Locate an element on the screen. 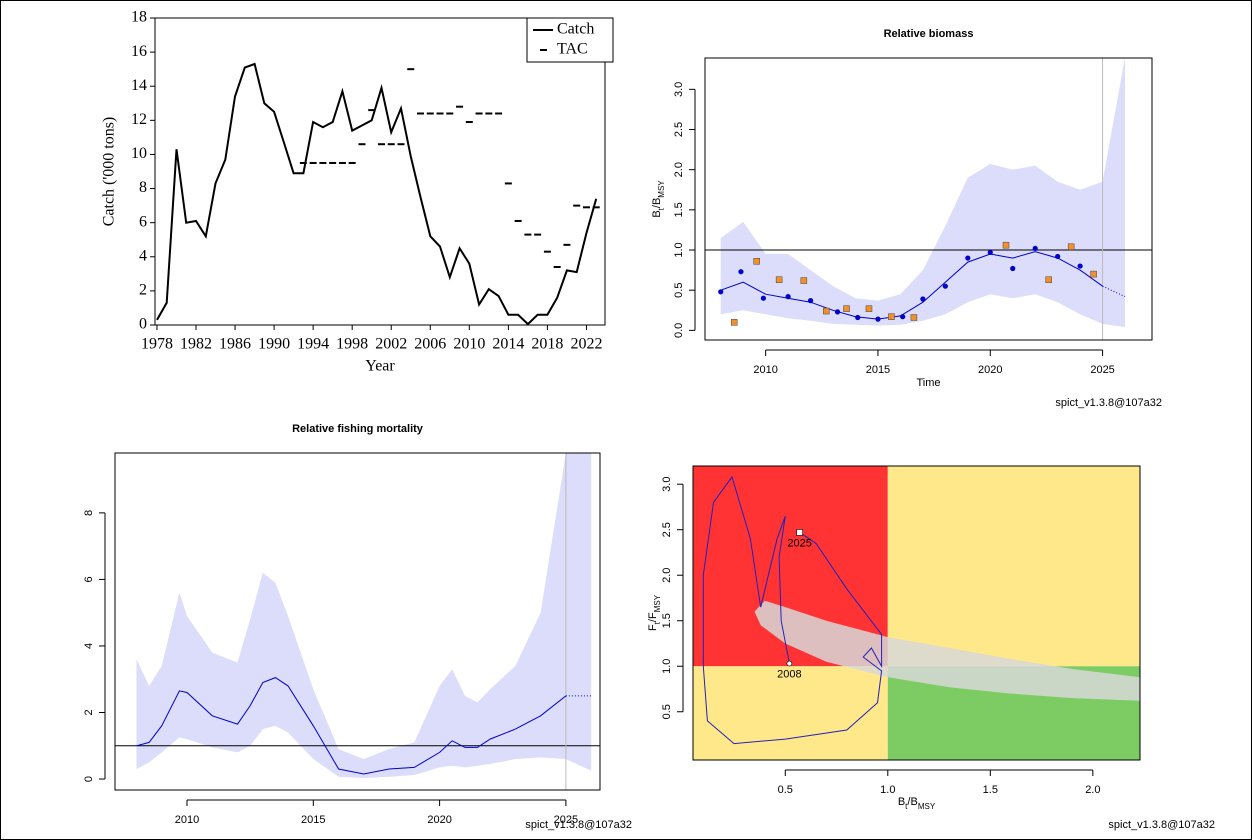 Image resolution: width=1252 pixels, height=840 pixels. y-axis-title: Catch ('000 tons) is located at coordinates (109, 172).